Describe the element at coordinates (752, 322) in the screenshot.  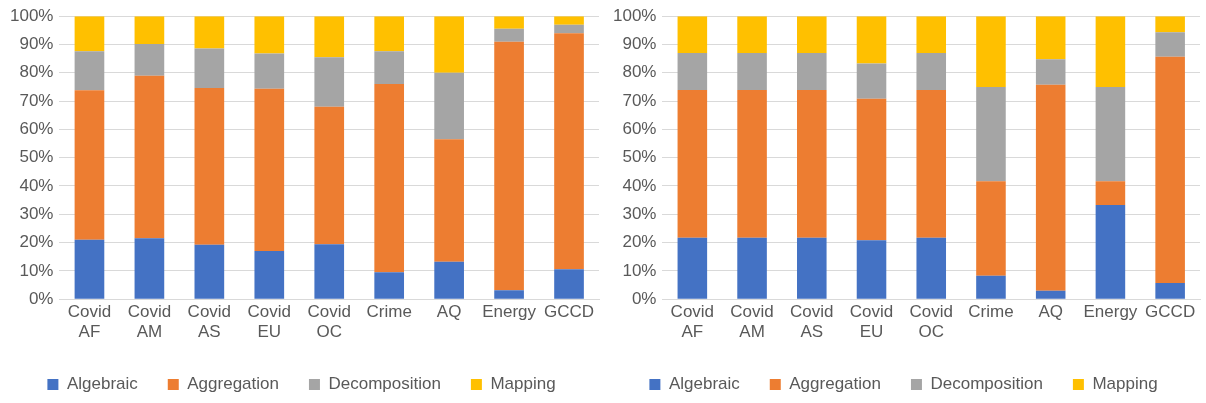
I see `x-tick-label: Covid AM` at that location.